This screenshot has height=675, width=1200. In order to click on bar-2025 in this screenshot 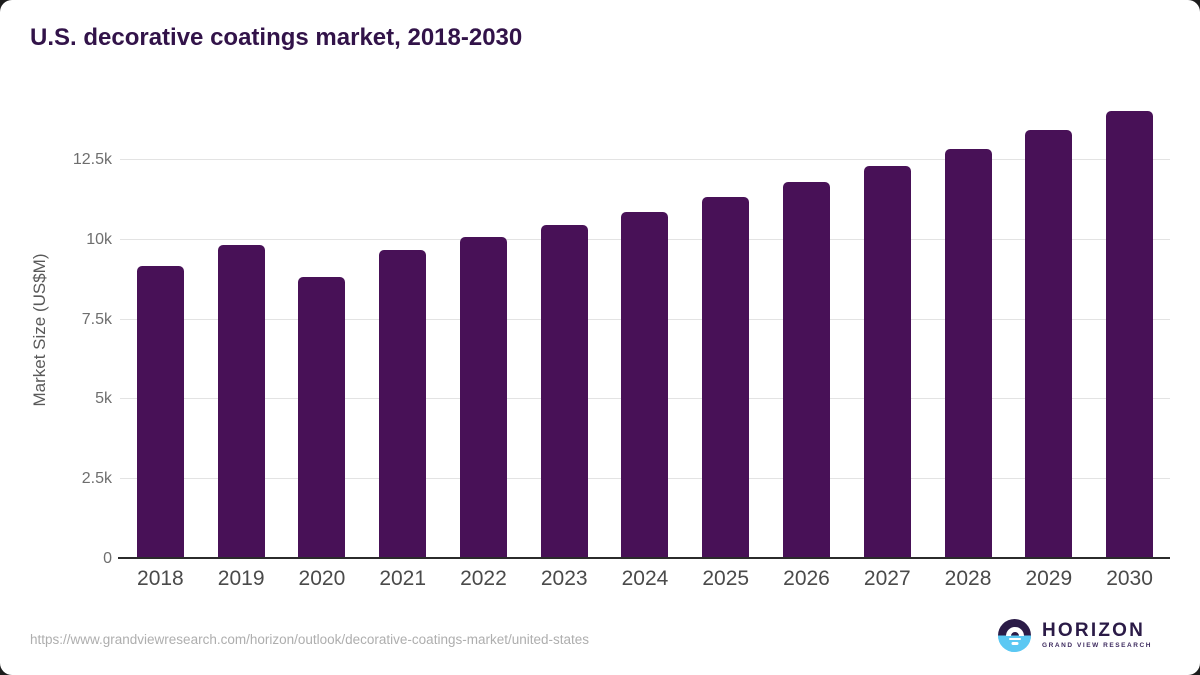, I will do `click(726, 378)`.